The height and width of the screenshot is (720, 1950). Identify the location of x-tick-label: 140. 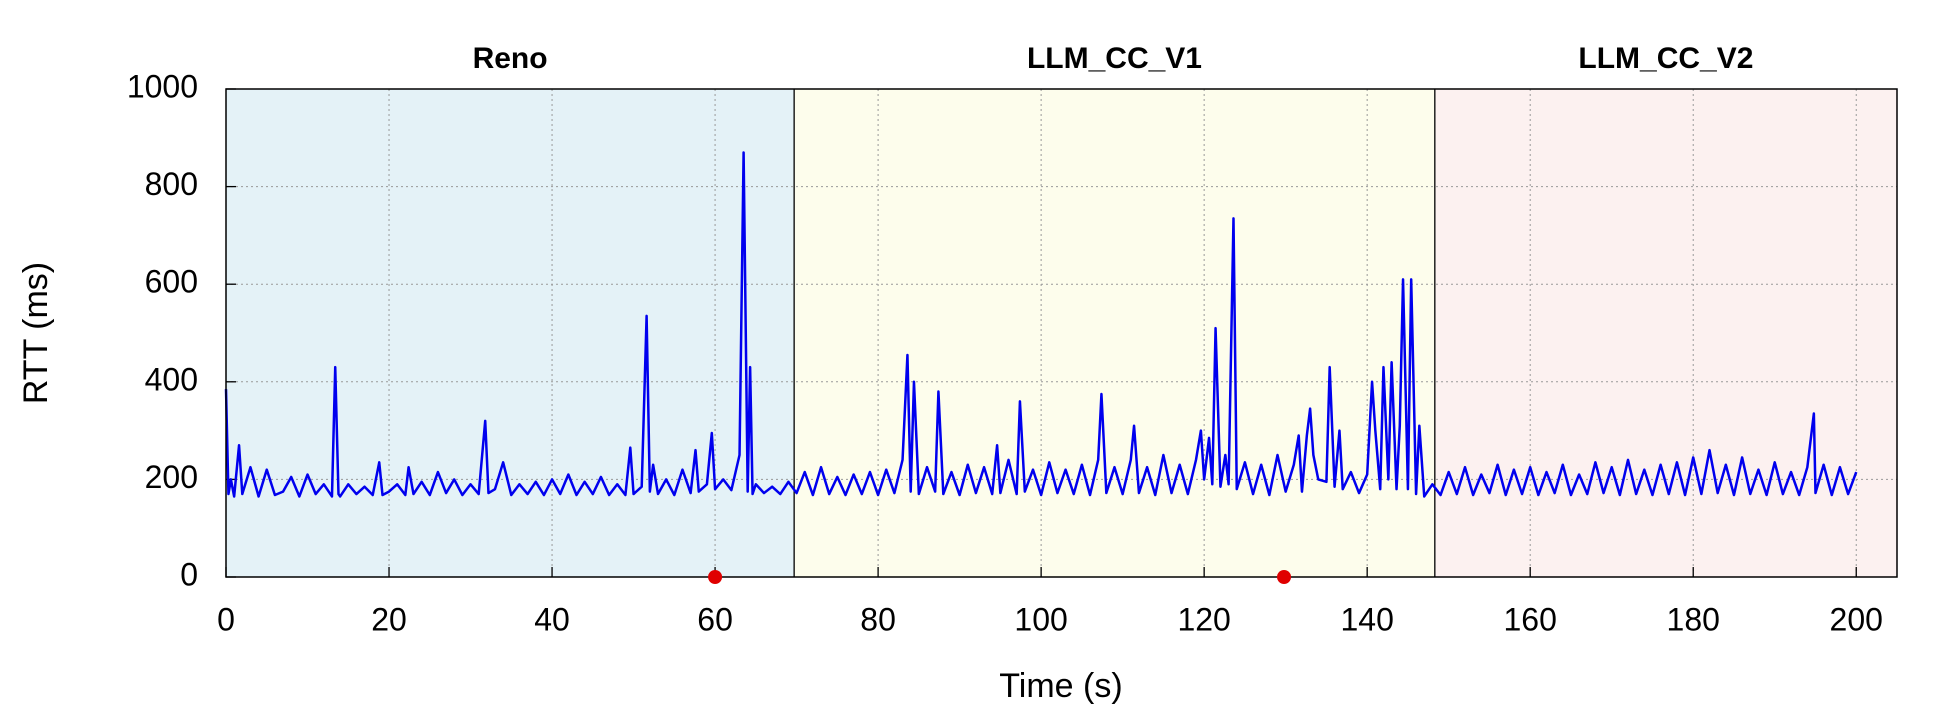
(1366, 619).